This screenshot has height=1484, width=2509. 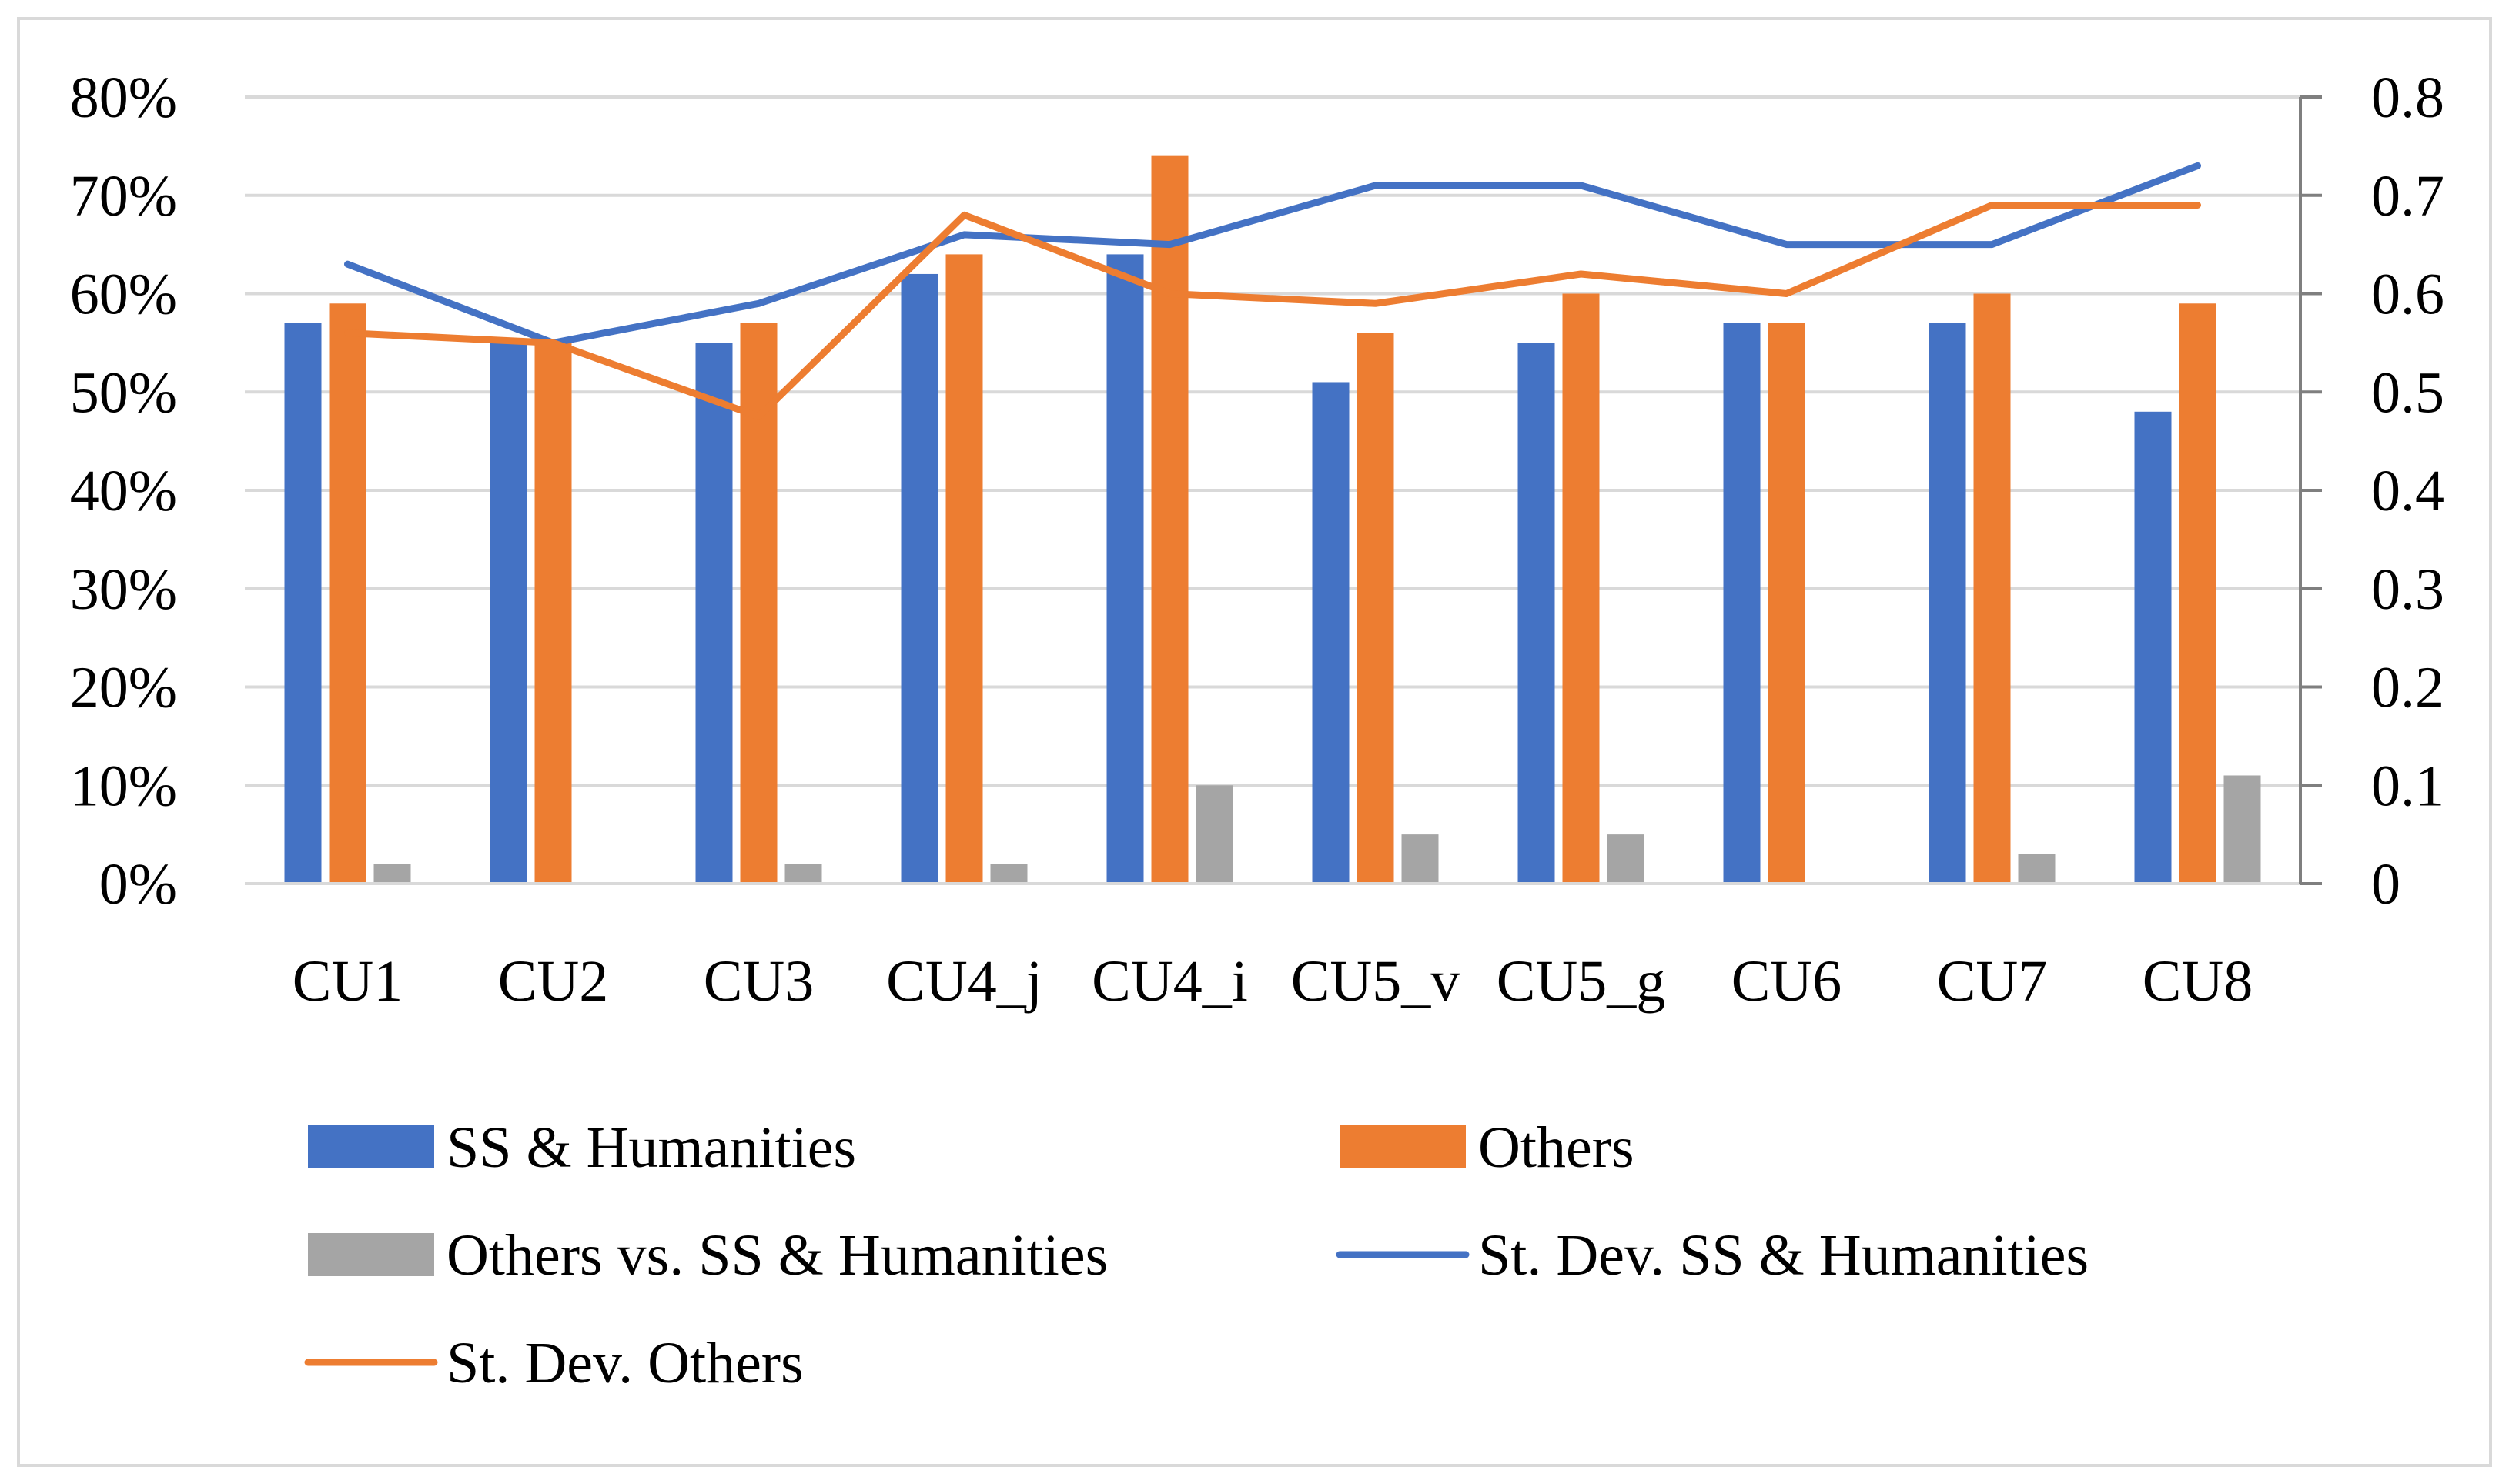 I want to click on y-right-tick-label: 0.5, so click(x=2407, y=392).